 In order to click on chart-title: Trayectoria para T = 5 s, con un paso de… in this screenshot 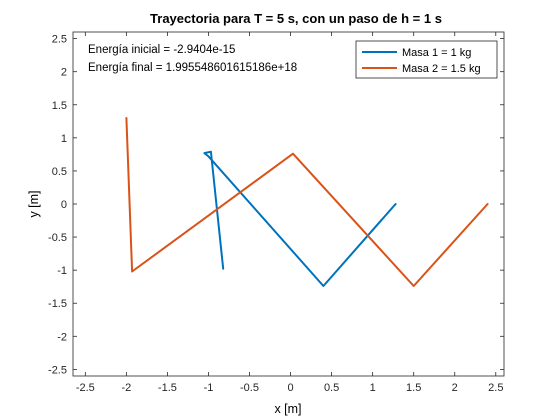, I will do `click(296, 18)`.